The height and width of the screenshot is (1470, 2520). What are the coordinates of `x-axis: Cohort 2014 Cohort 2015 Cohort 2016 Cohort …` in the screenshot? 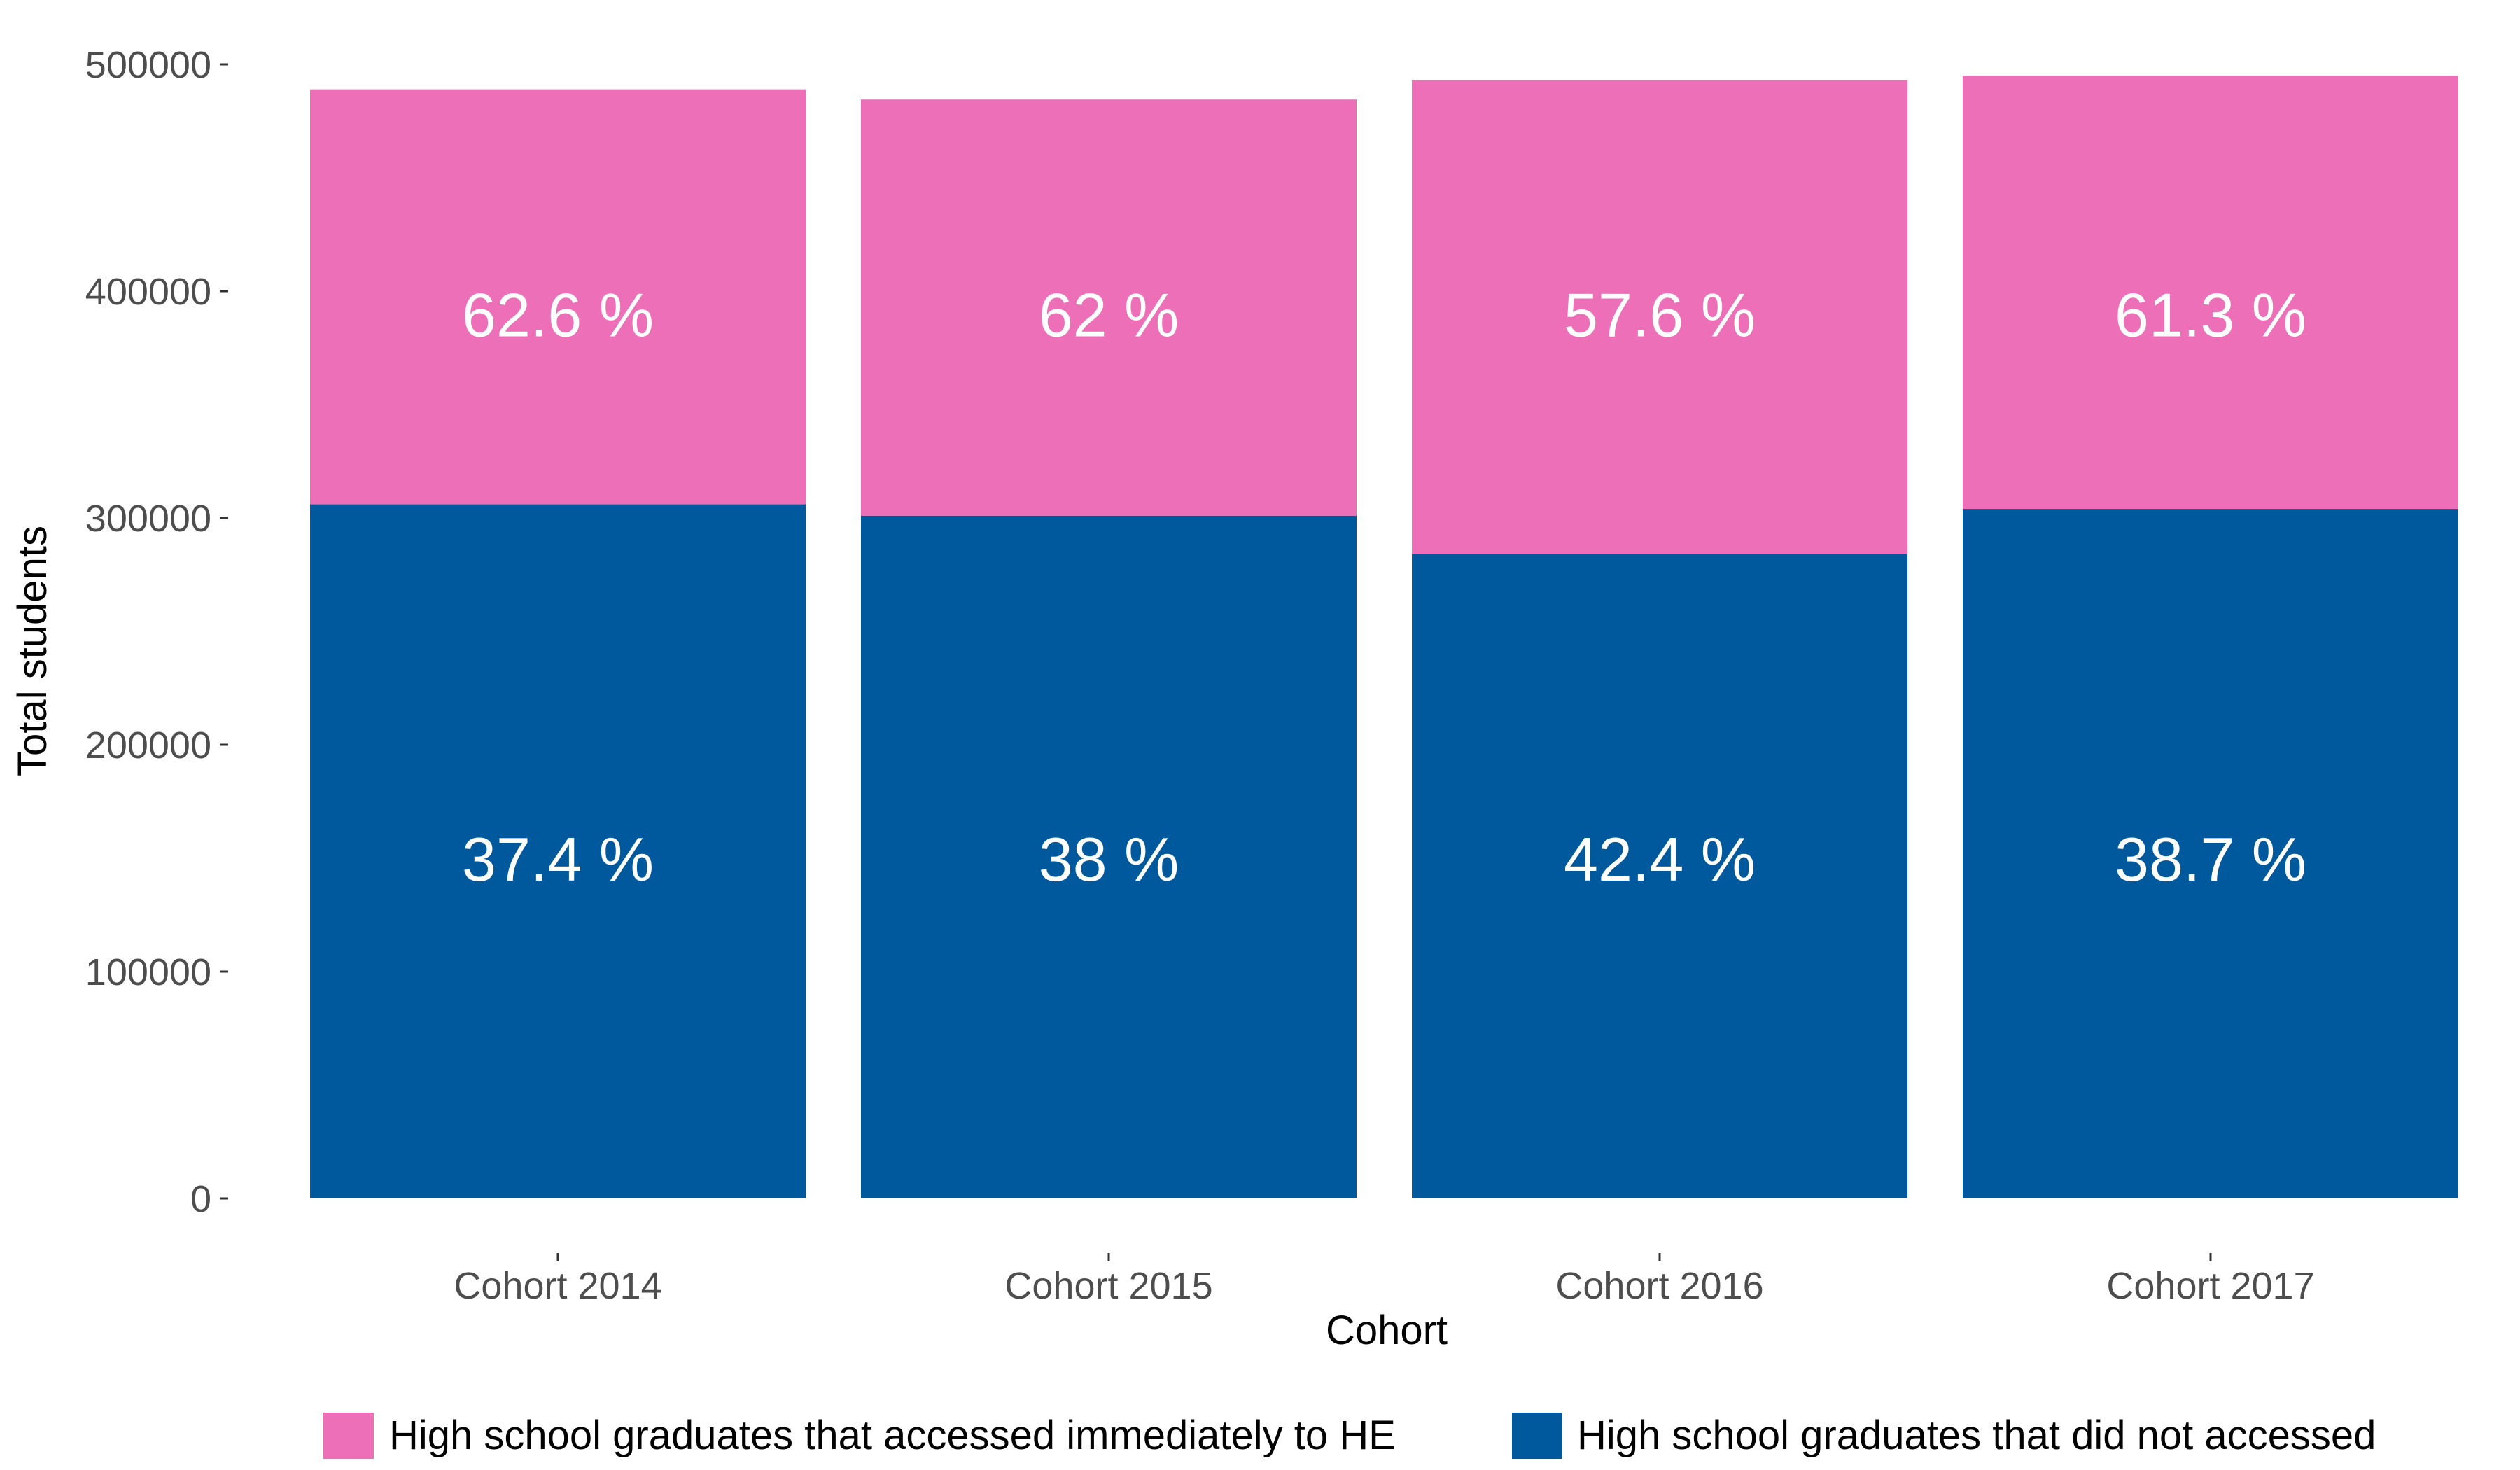 It's located at (1384, 1280).